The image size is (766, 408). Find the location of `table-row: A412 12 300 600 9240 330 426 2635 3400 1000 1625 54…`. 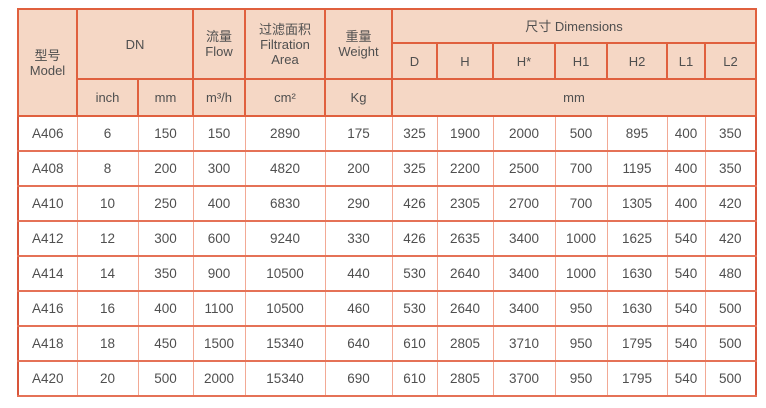

table-row: A412 12 300 600 9240 330 426 2635 3400 1000 1625 54… is located at coordinates (387, 238).